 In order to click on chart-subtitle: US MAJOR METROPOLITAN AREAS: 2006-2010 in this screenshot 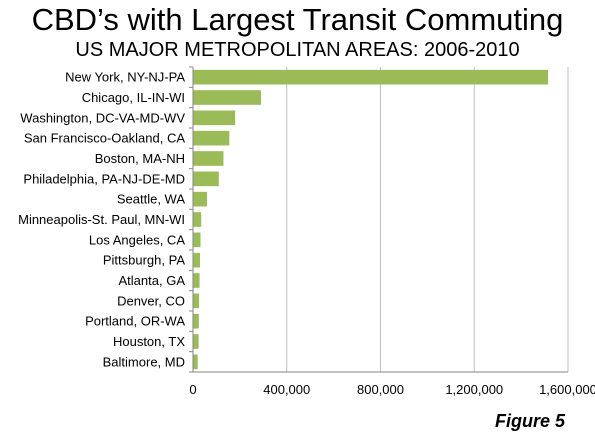, I will do `click(297, 50)`.